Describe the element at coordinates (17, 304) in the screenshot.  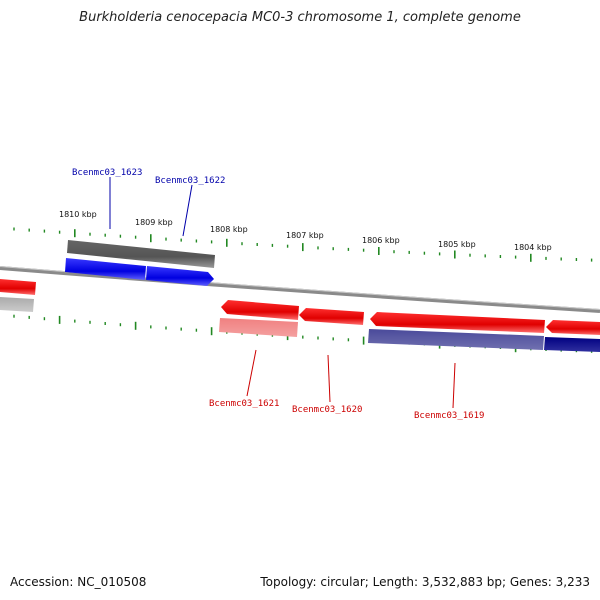
I see `gene-left-edge` at that location.